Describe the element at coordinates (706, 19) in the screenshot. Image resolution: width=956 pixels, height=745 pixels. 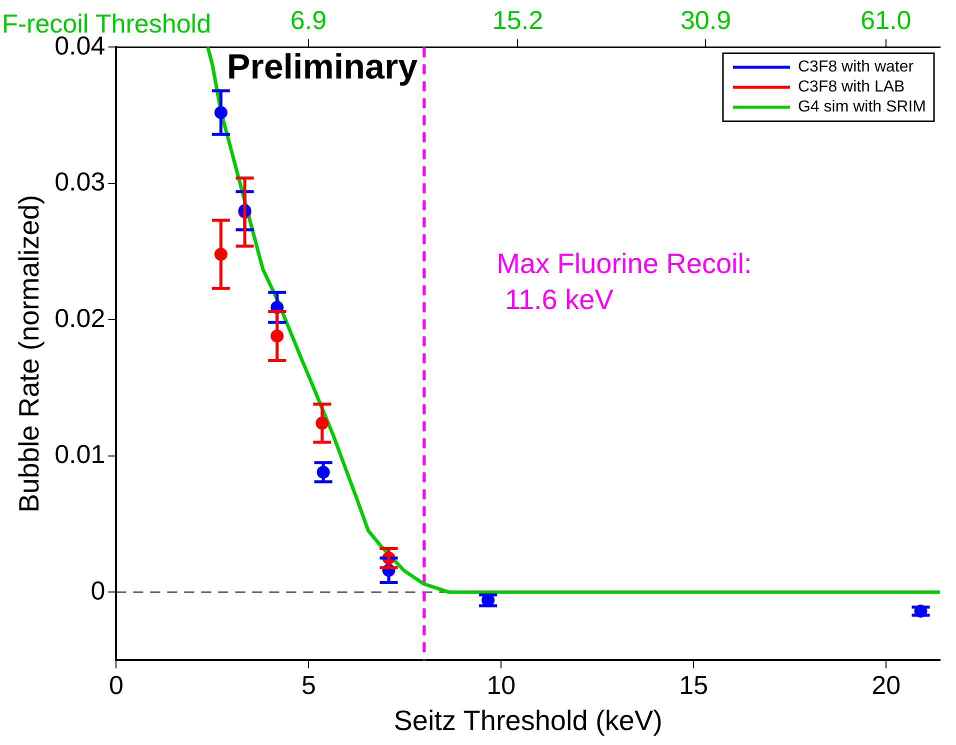
I see `x2-tick-label: 30.9` at that location.